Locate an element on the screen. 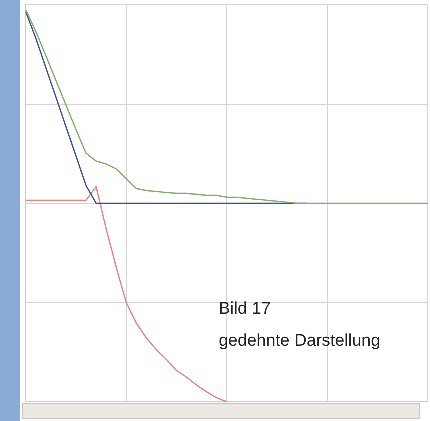 Image resolution: width=430 pixels, height=421 pixels. annotation: Bild 17 is located at coordinates (244, 308).